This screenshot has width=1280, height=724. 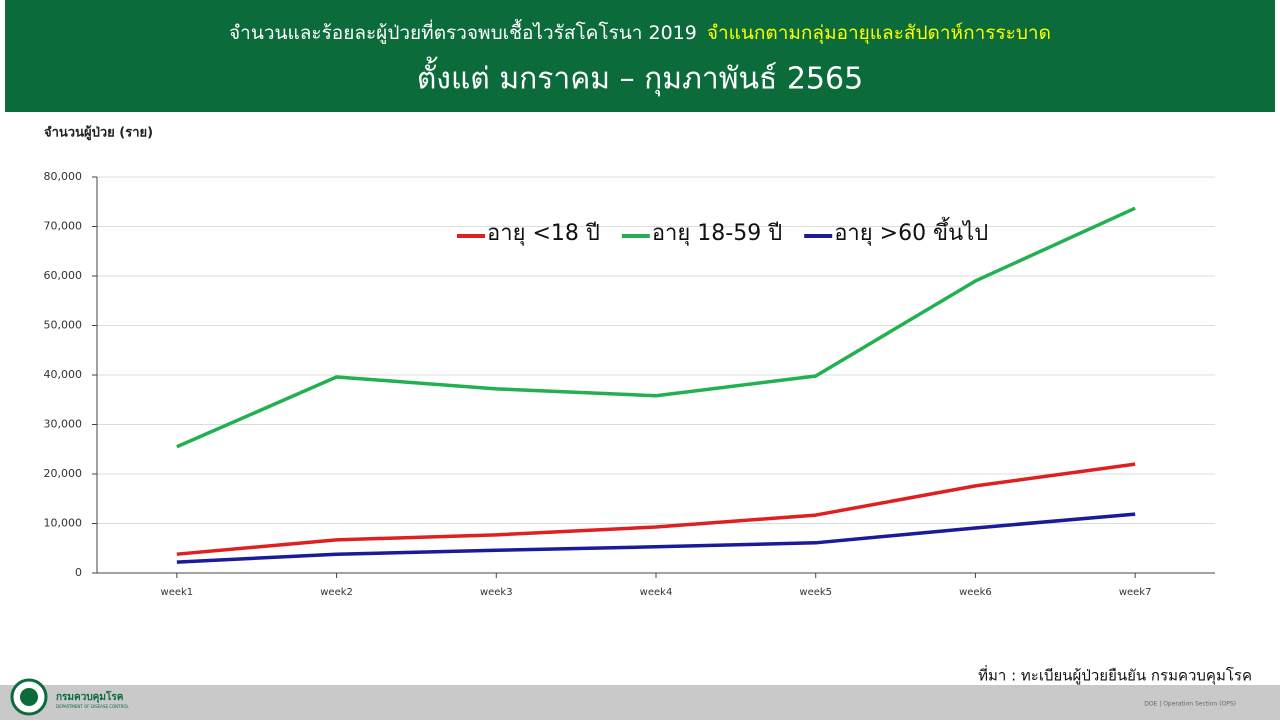 I want to click on y-tick-label: 80,000, so click(x=63, y=176).